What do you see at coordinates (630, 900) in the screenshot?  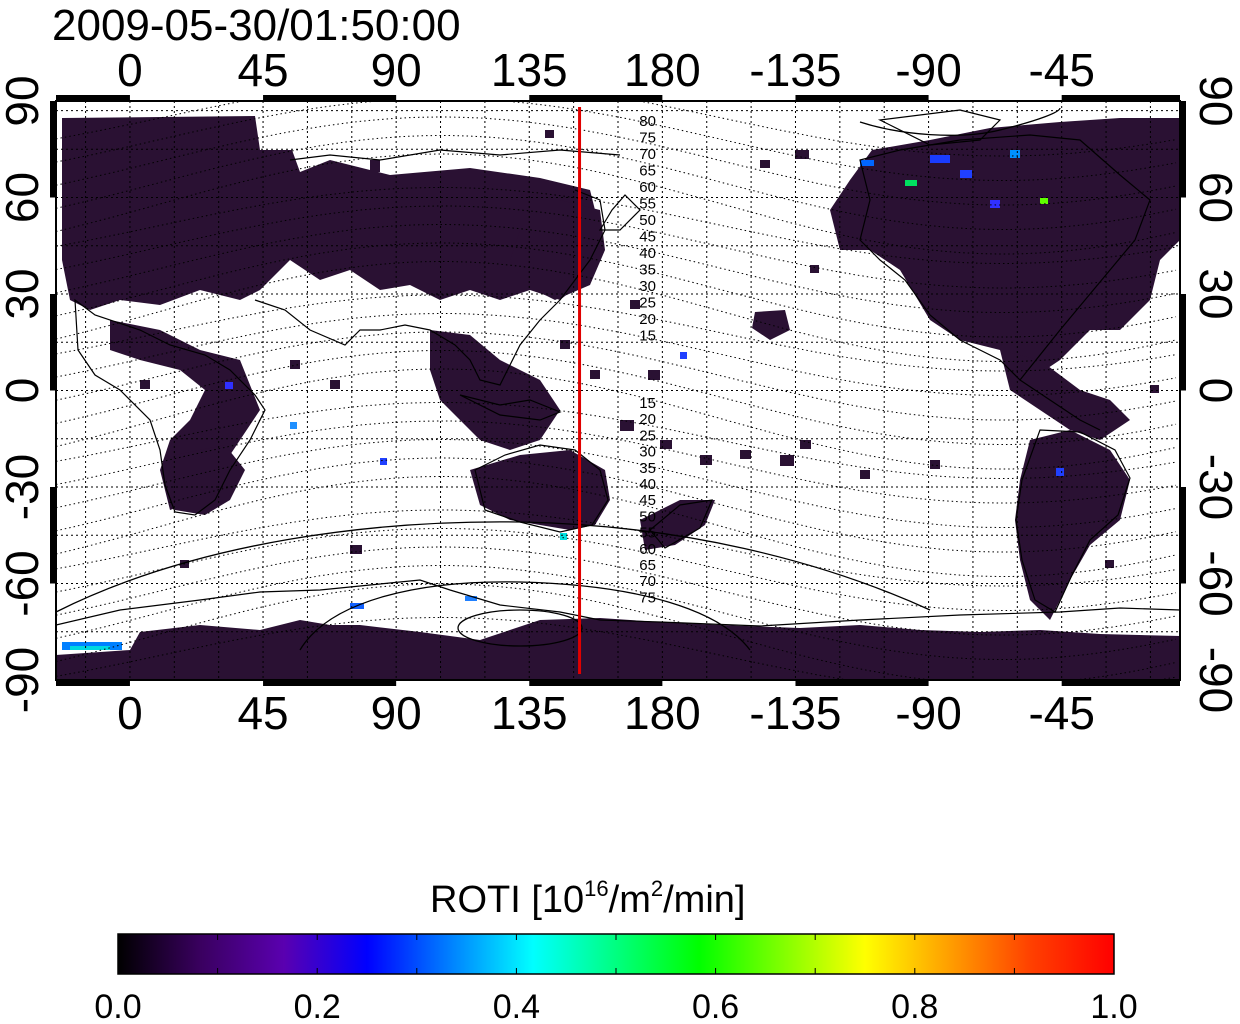 I see `colorbar-title-mid: /m` at bounding box center [630, 900].